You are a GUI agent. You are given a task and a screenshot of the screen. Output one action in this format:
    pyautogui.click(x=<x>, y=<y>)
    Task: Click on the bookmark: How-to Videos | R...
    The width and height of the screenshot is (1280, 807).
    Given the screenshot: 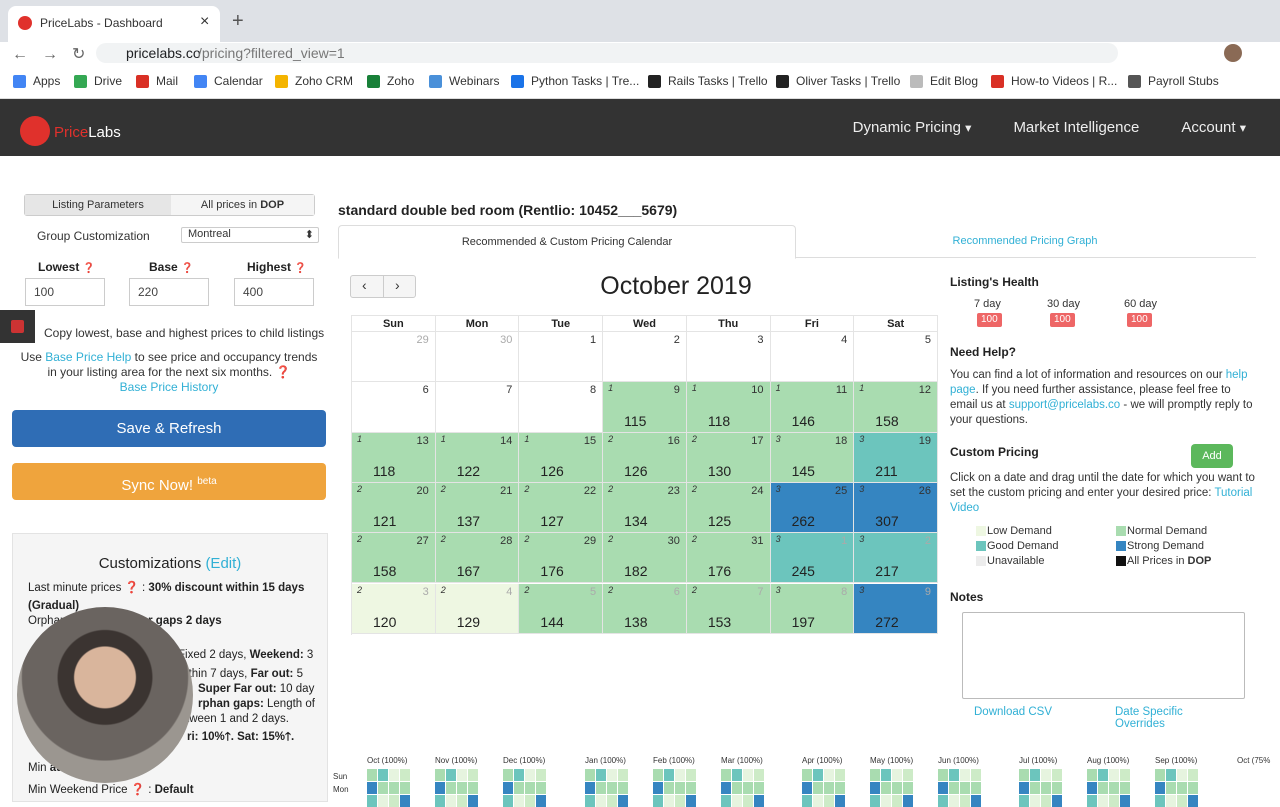 What is the action you would take?
    pyautogui.click(x=1064, y=81)
    